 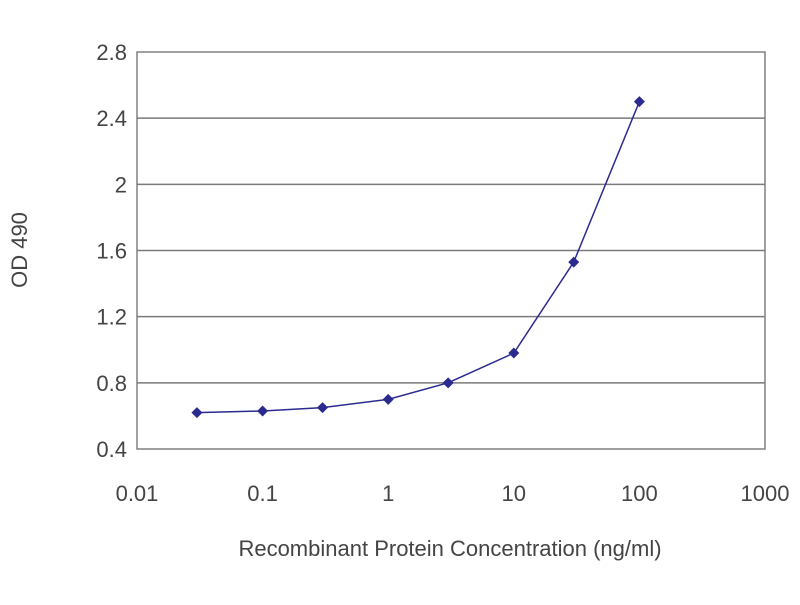 I want to click on y-tick-label: 0.4, so click(x=111, y=449).